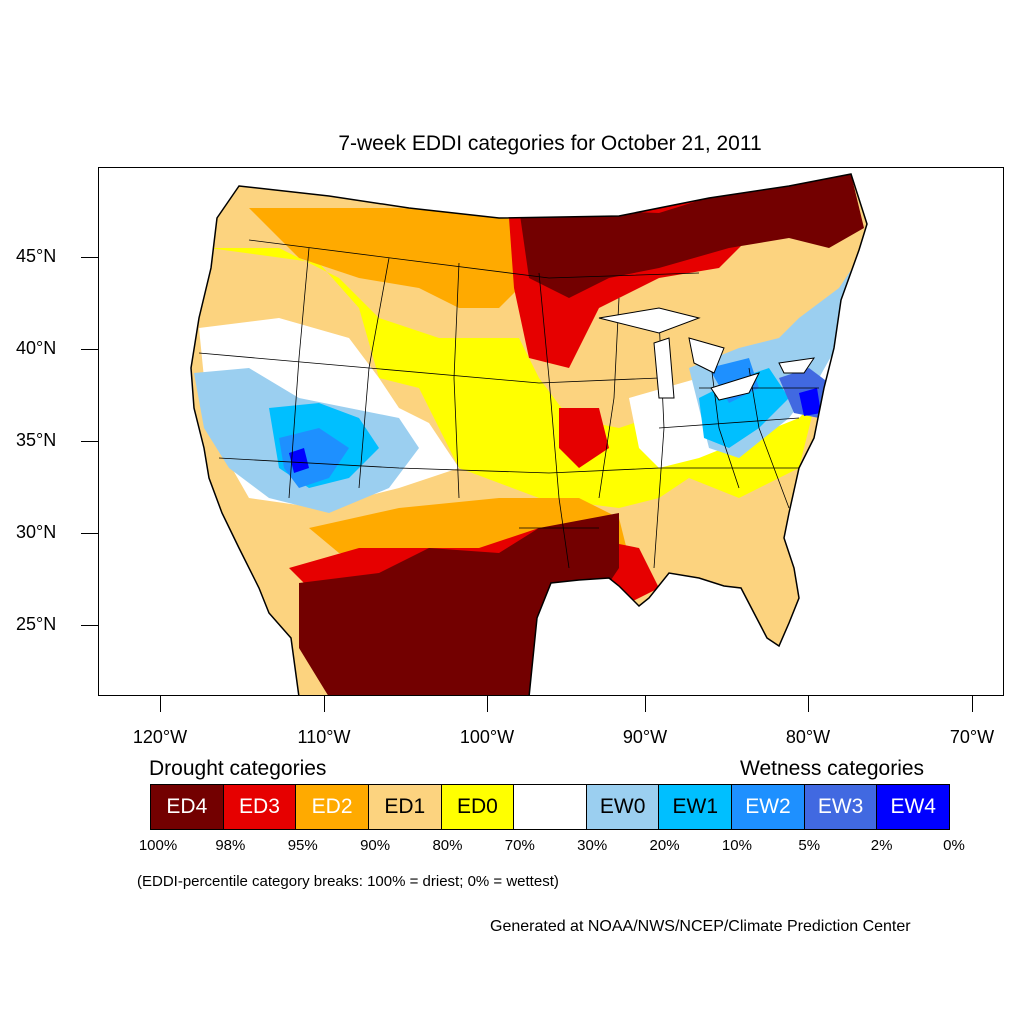 This screenshot has height=1024, width=1024. What do you see at coordinates (519, 845) in the screenshot?
I see `break-label: 70%` at bounding box center [519, 845].